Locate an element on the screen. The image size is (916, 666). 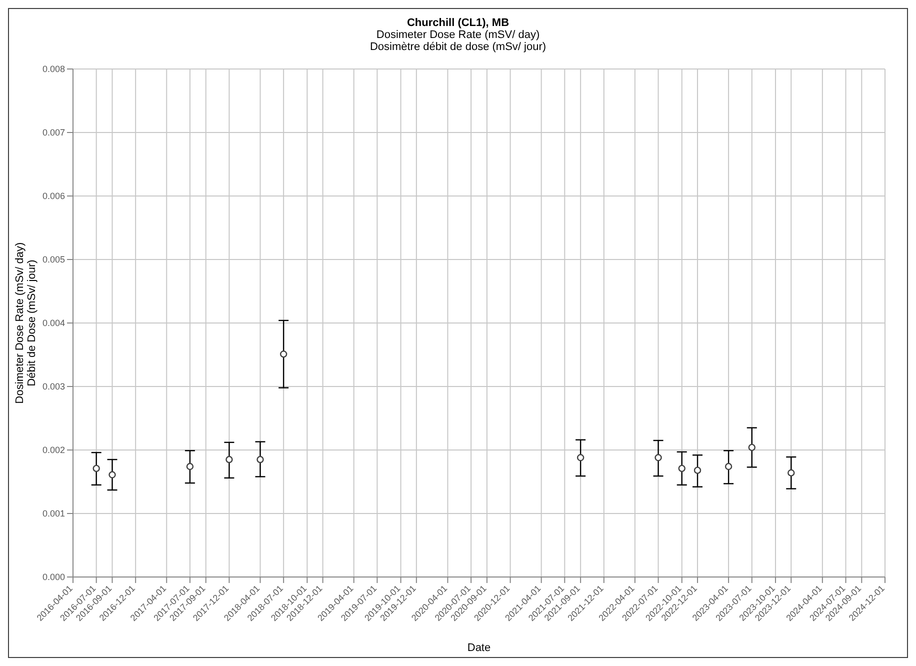
chart-subtitle: Dosimeter Dose Rate (mSV/ day) Dosimètre débit de dose (mSv/ jour) is located at coordinates (458, 41).